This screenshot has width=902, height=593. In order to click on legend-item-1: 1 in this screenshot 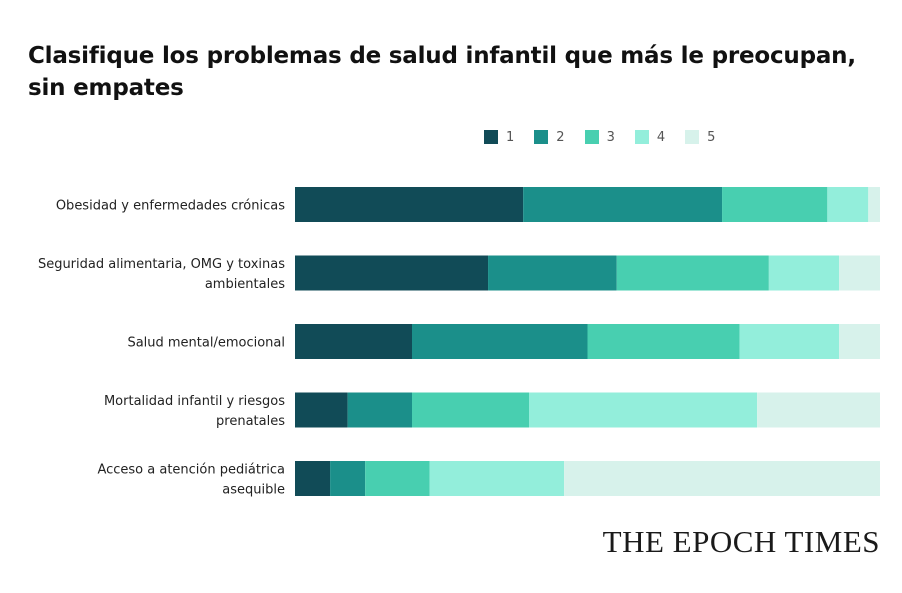, I will do `click(499, 137)`.